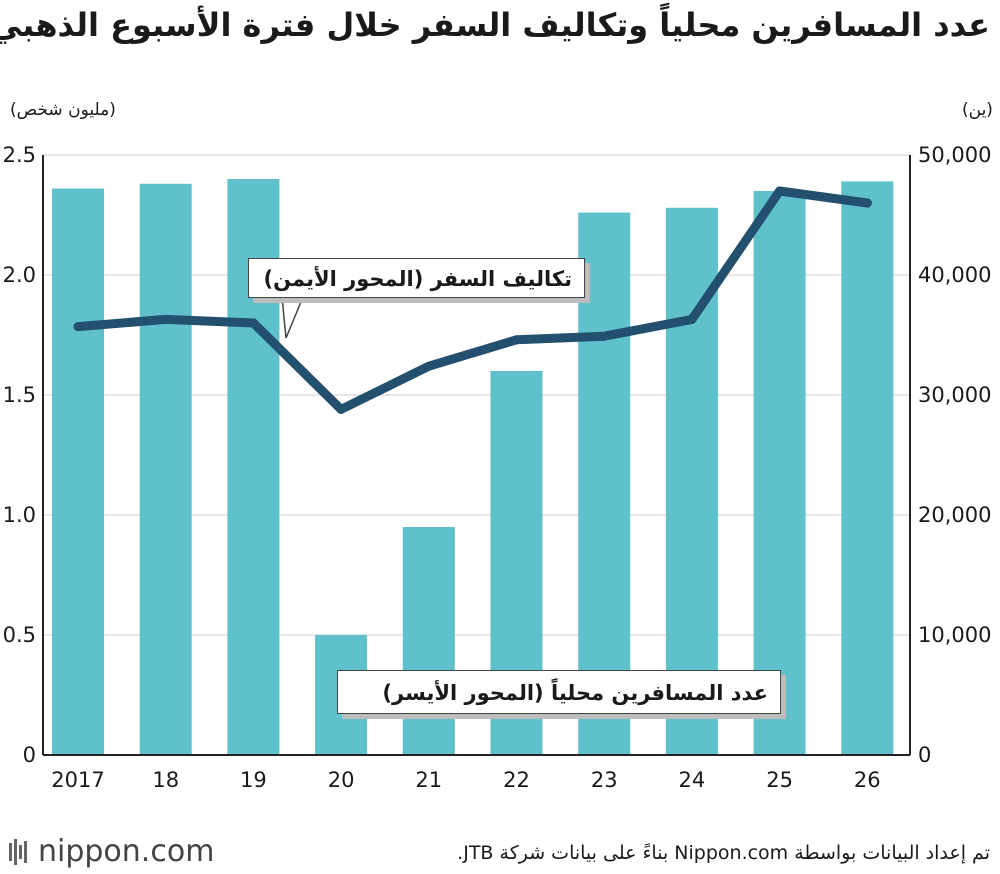 The width and height of the screenshot is (1000, 874). Describe the element at coordinates (516, 780) in the screenshot. I see `x-tick-label: 22` at that location.